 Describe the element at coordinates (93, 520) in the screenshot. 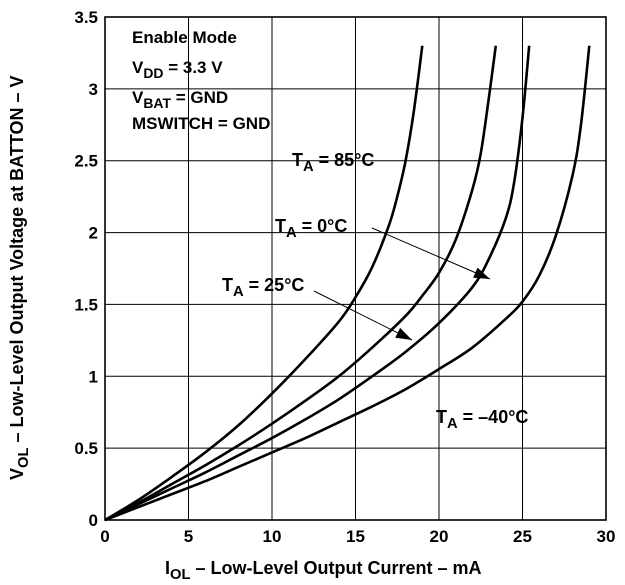

I see `y-tick-label: 0` at that location.